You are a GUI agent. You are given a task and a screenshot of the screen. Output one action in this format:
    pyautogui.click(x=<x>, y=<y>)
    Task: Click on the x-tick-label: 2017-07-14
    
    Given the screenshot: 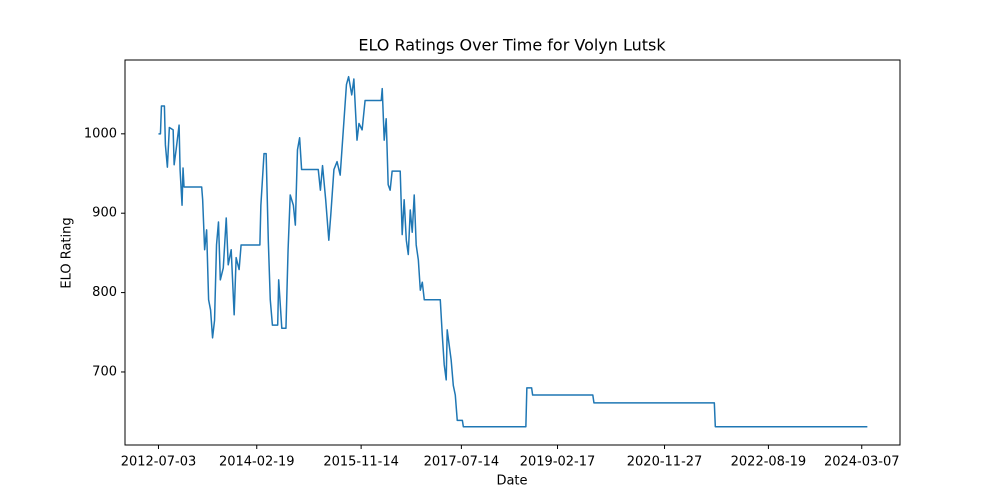 What is the action you would take?
    pyautogui.click(x=462, y=462)
    